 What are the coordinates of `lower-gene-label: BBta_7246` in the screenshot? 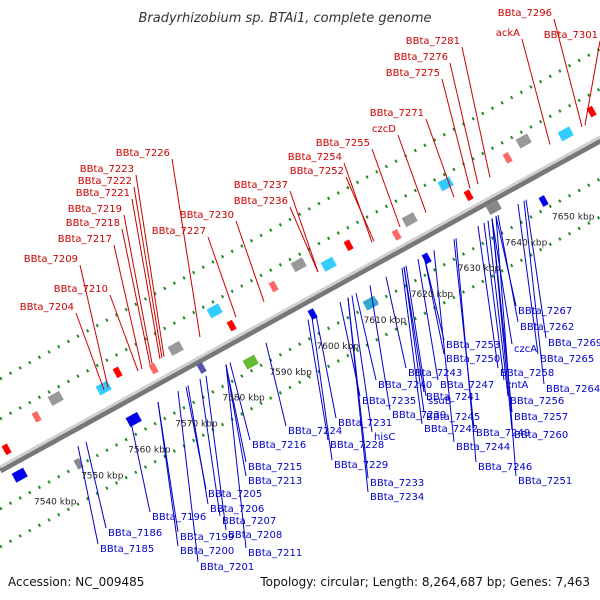 It's located at (505, 467).